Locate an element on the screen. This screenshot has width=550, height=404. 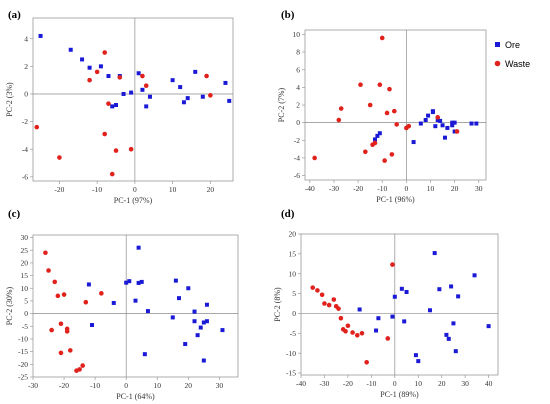
panel-label-a: (a) is located at coordinates (14, 15).